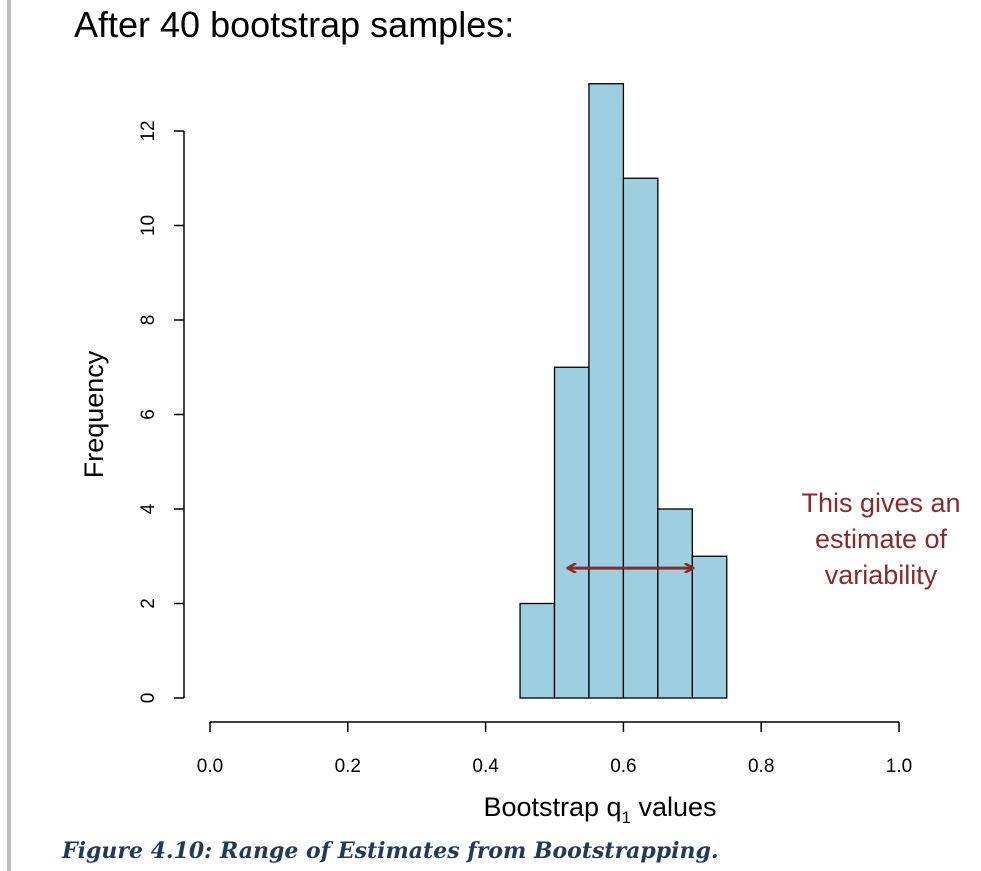 This screenshot has width=981, height=871. What do you see at coordinates (148, 225) in the screenshot?
I see `y-tick-label-10: 10` at bounding box center [148, 225].